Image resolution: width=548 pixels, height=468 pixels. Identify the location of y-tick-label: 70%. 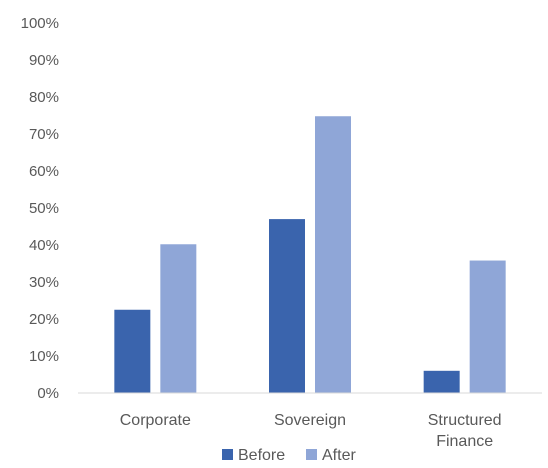
(44, 134).